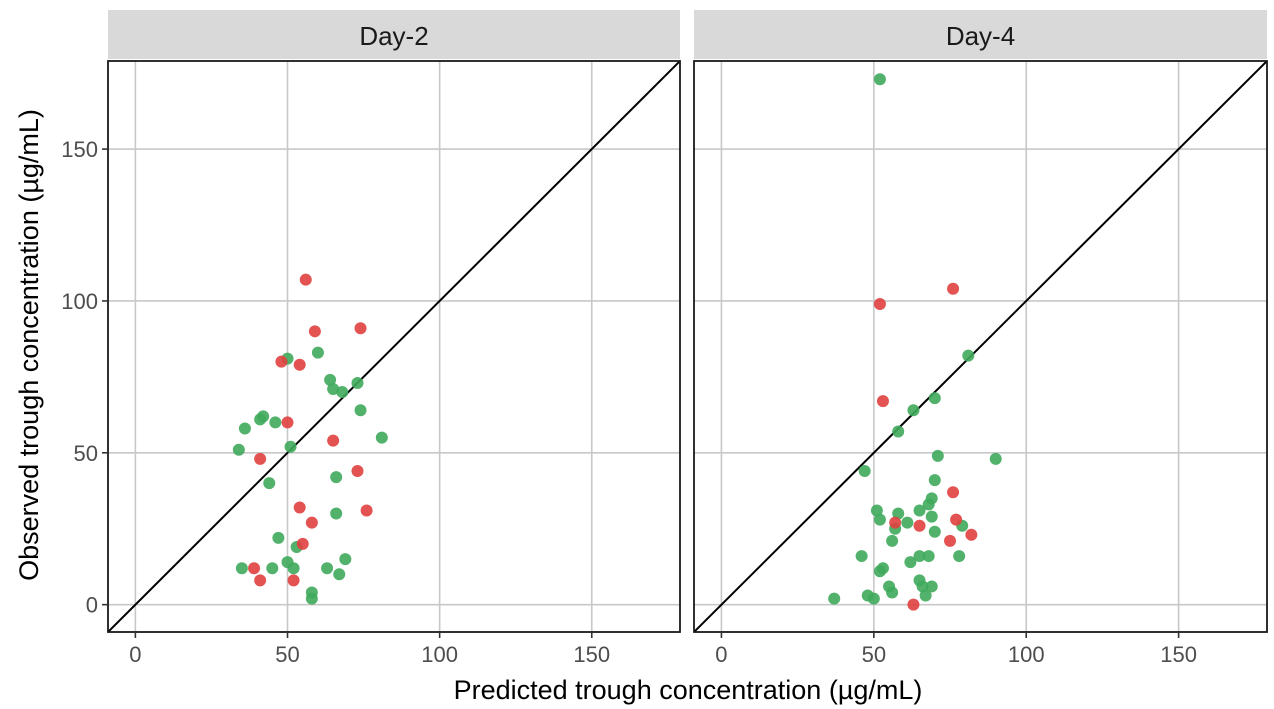  Describe the element at coordinates (29, 345) in the screenshot. I see `y-axis-title: Observed trough concentration (µg/mL)` at that location.